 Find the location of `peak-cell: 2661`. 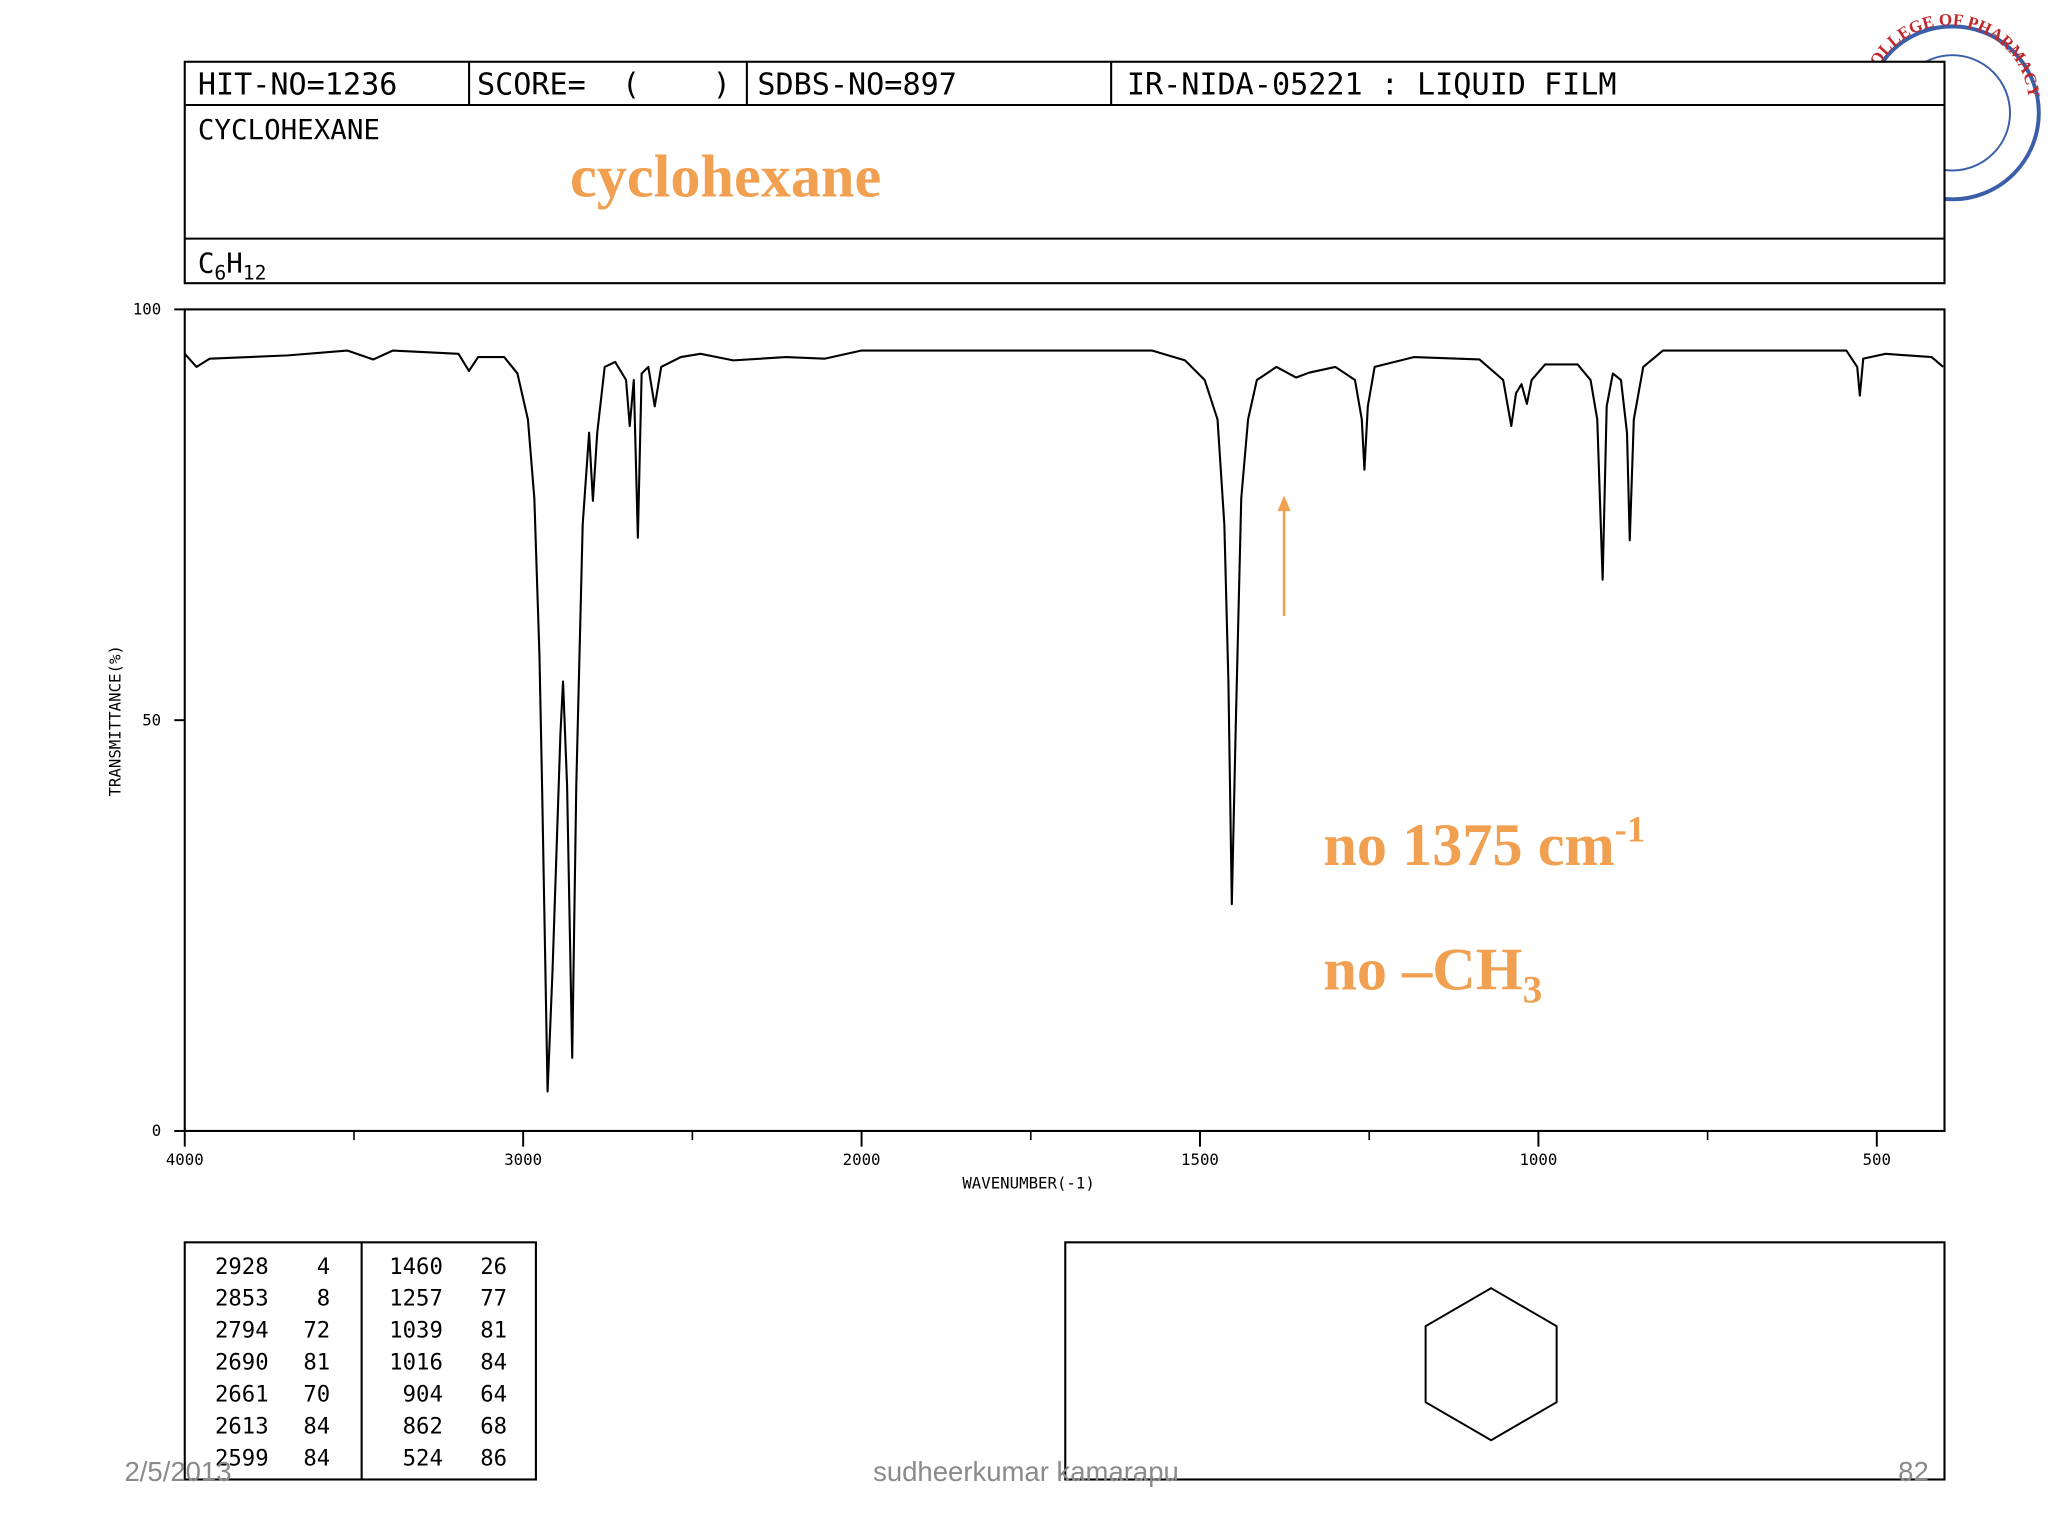

peak-cell: 2661 is located at coordinates (242, 1395).